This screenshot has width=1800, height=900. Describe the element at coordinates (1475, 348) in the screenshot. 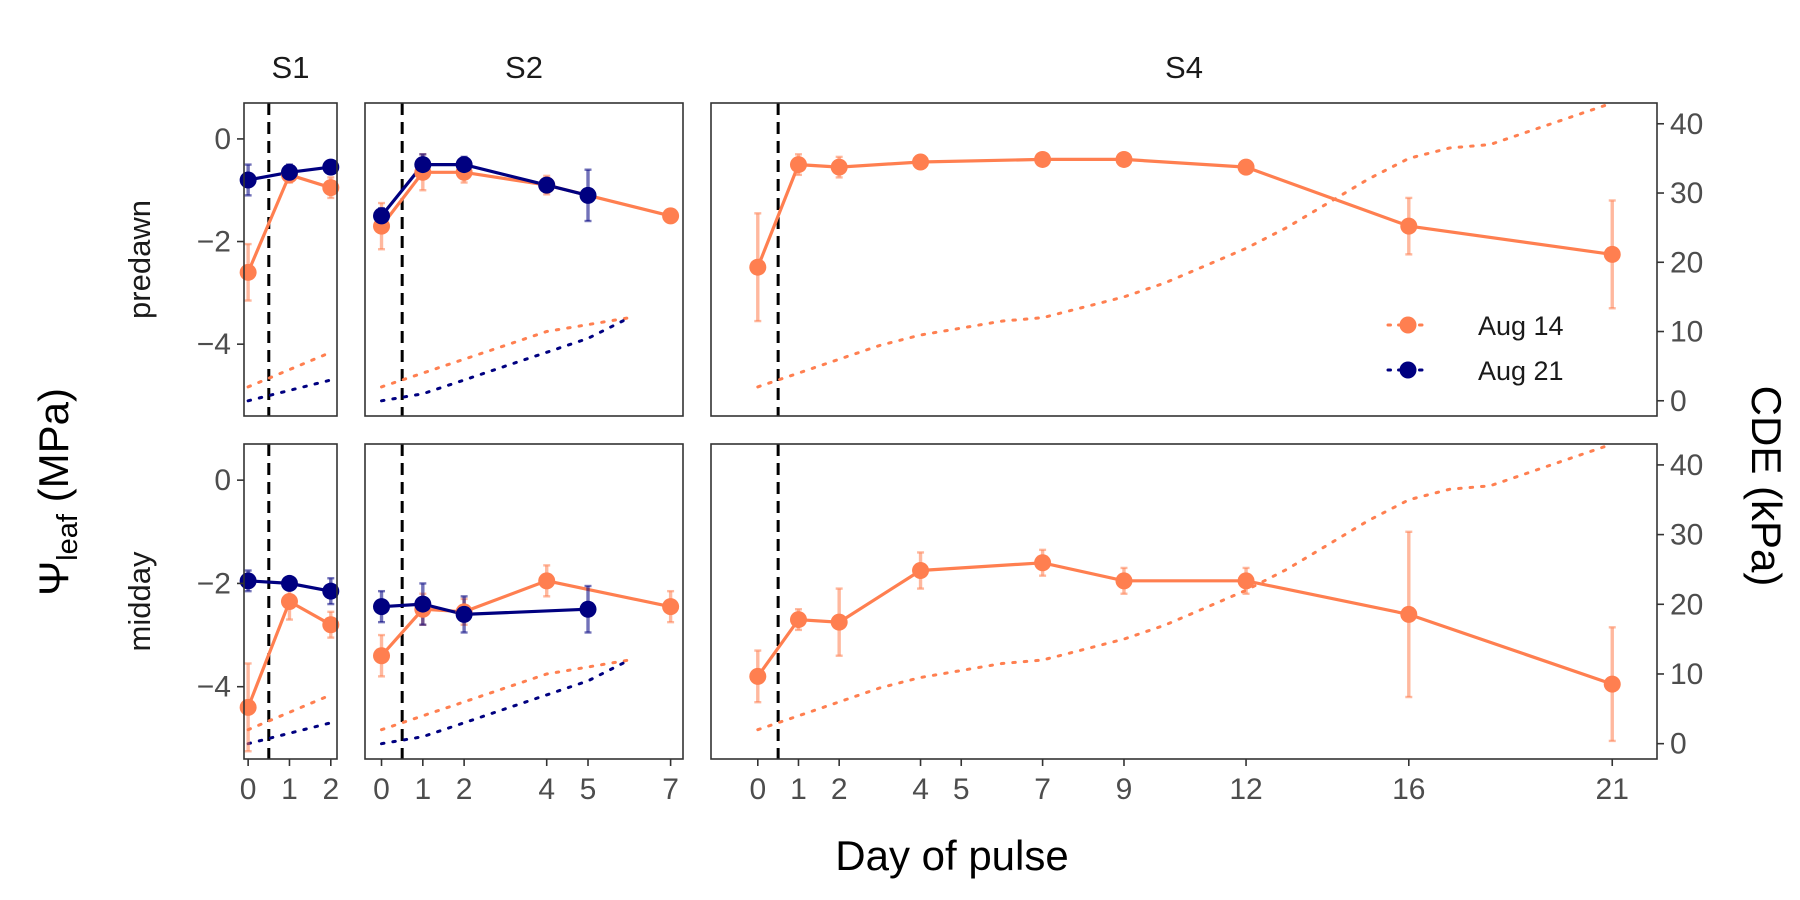

I see `legend: Aug 14 Aug 21` at that location.